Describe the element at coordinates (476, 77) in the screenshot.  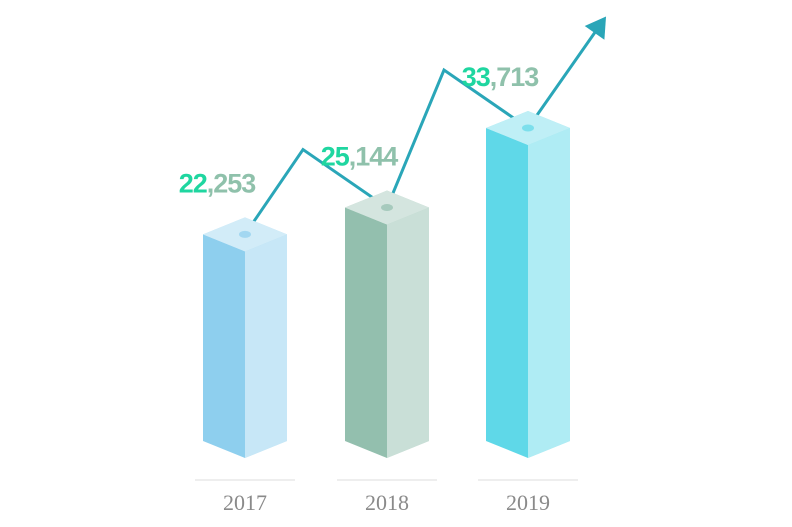
I see `value-label-part: 33` at that location.